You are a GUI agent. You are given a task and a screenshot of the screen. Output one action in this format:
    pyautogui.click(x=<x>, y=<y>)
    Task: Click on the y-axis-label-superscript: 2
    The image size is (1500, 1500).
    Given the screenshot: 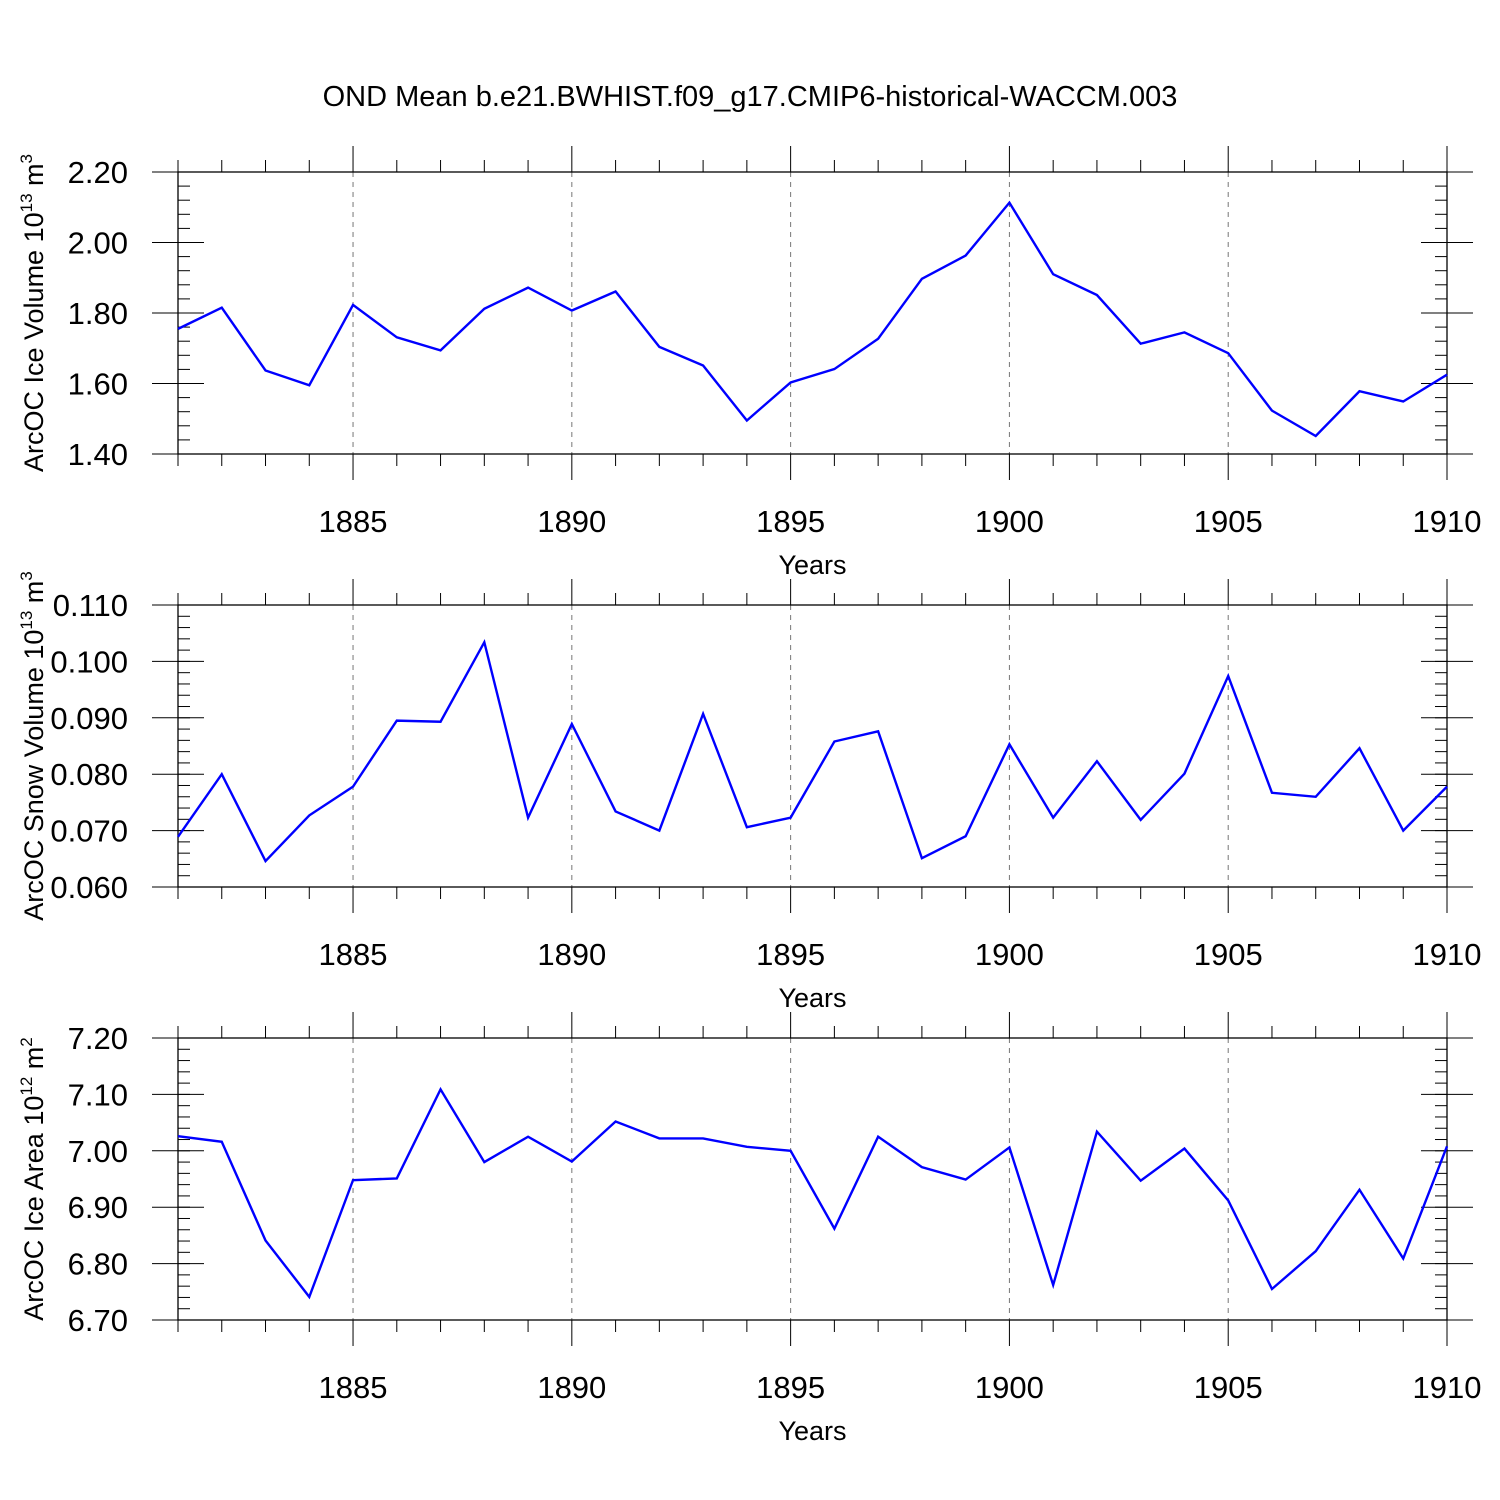 What is the action you would take?
    pyautogui.click(x=26, y=1041)
    